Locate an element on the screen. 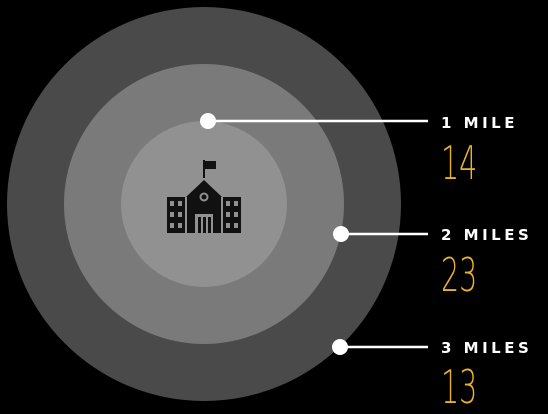 The height and width of the screenshot is (414, 548). ring-count-2-miles: 23 is located at coordinates (459, 275).